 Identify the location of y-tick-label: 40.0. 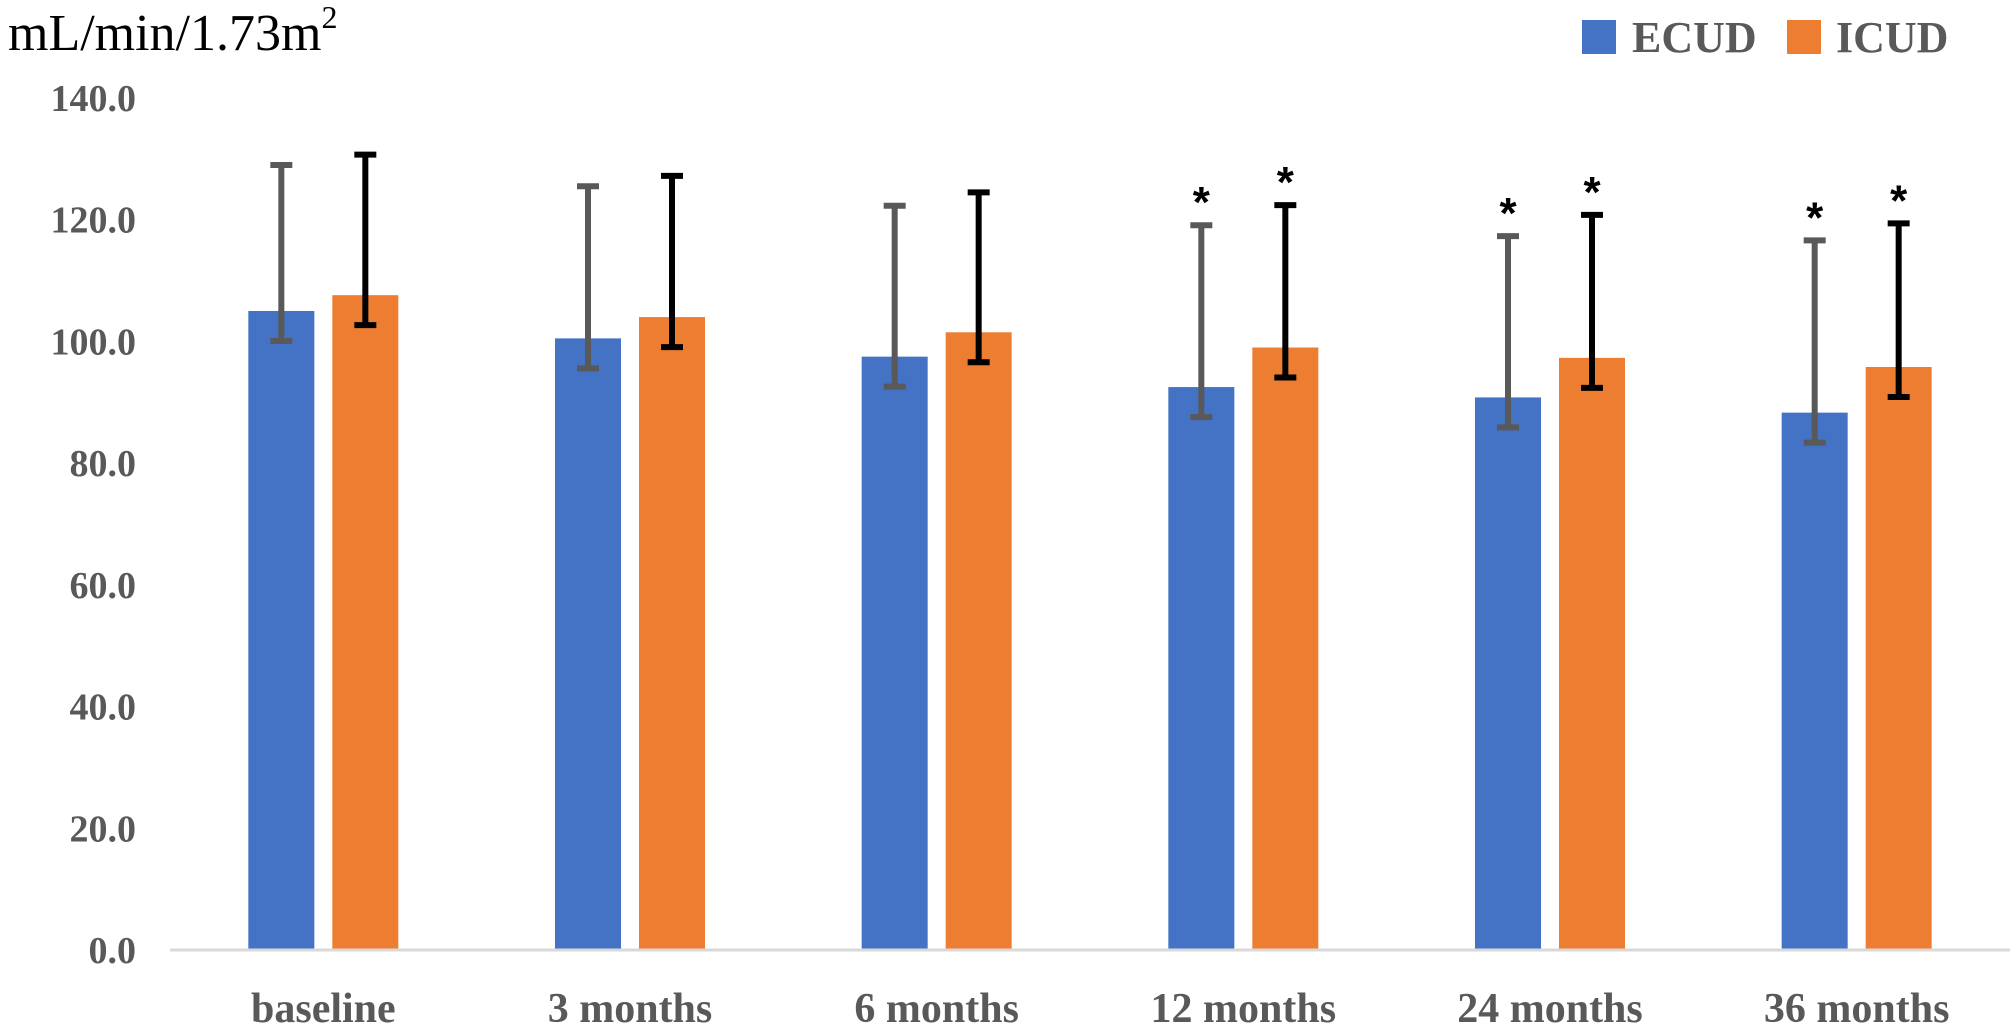
(103, 708).